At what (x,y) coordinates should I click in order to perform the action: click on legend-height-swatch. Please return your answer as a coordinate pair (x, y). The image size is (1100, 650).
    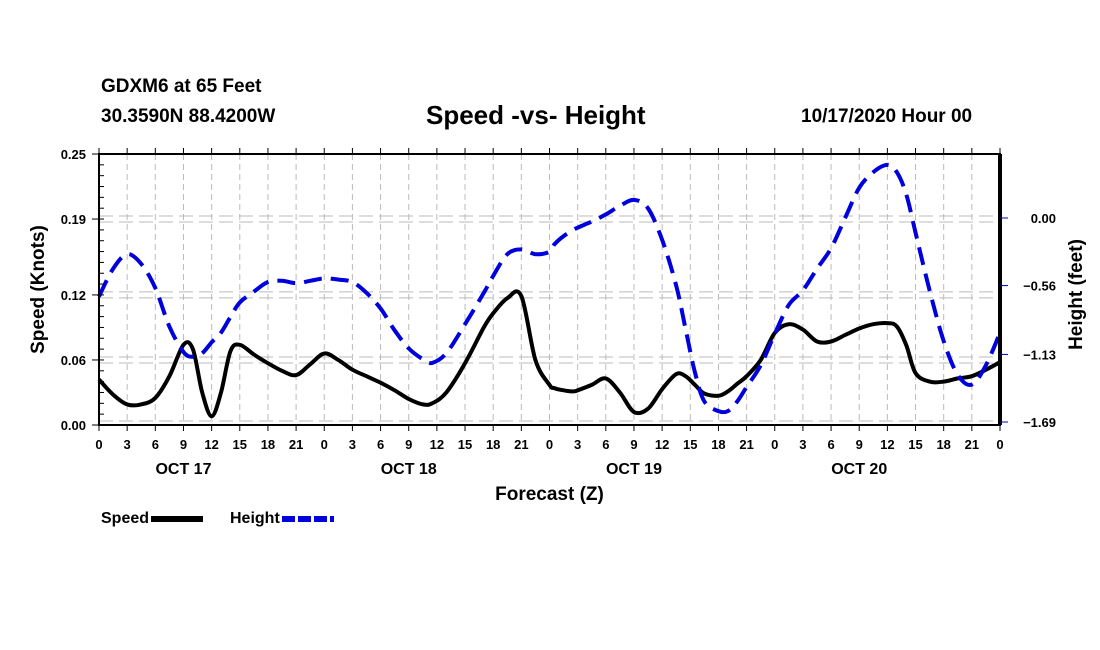
    Looking at the image, I should click on (307, 519).